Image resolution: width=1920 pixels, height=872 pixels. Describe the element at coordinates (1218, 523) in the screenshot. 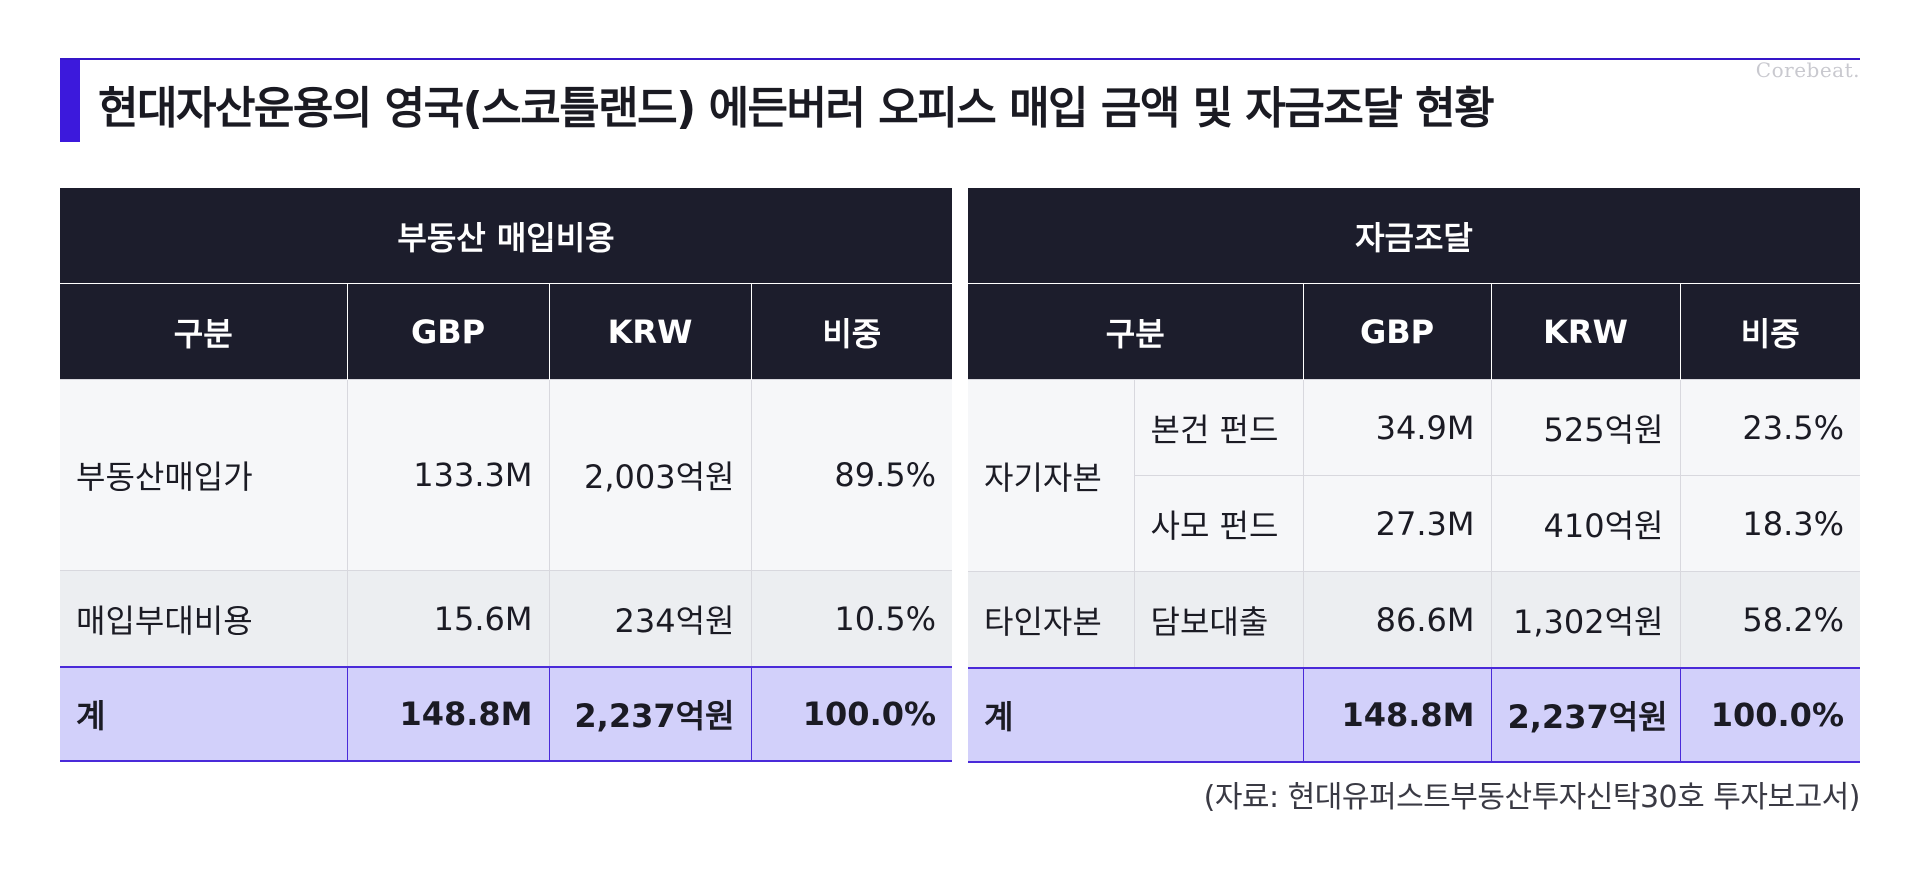

I see `row-label: 사모 펀드` at that location.